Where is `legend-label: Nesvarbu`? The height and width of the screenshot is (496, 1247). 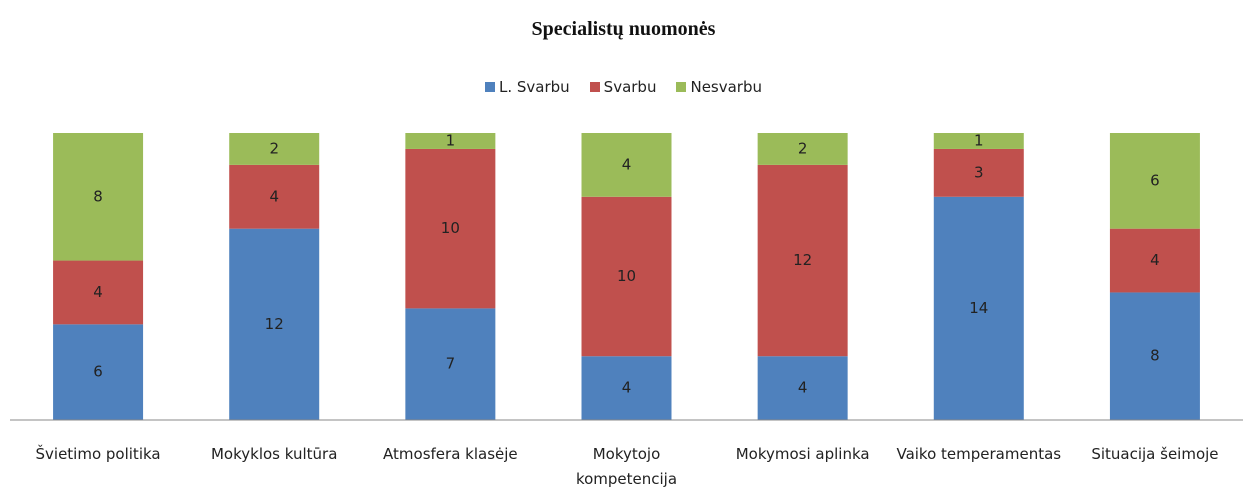
legend-label: Nesvarbu is located at coordinates (726, 87).